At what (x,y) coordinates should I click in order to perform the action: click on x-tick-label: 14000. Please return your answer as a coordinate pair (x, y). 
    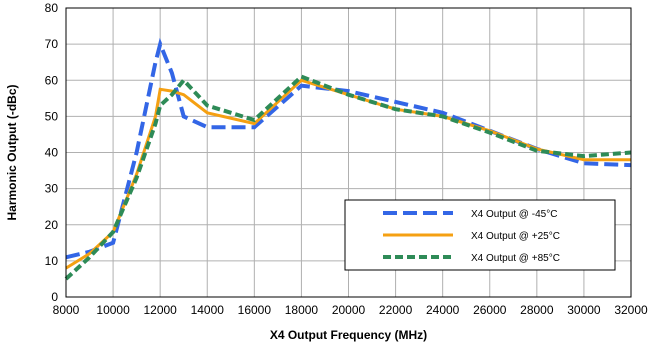
    Looking at the image, I should click on (208, 310).